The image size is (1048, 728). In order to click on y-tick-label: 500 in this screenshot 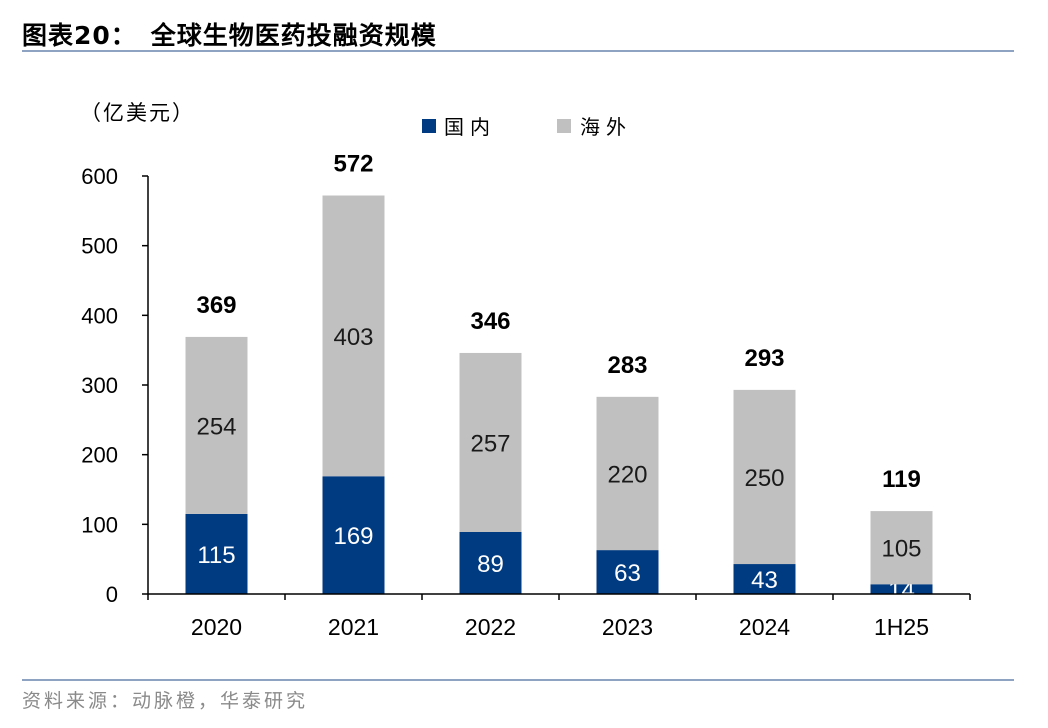, I will do `click(99, 246)`.